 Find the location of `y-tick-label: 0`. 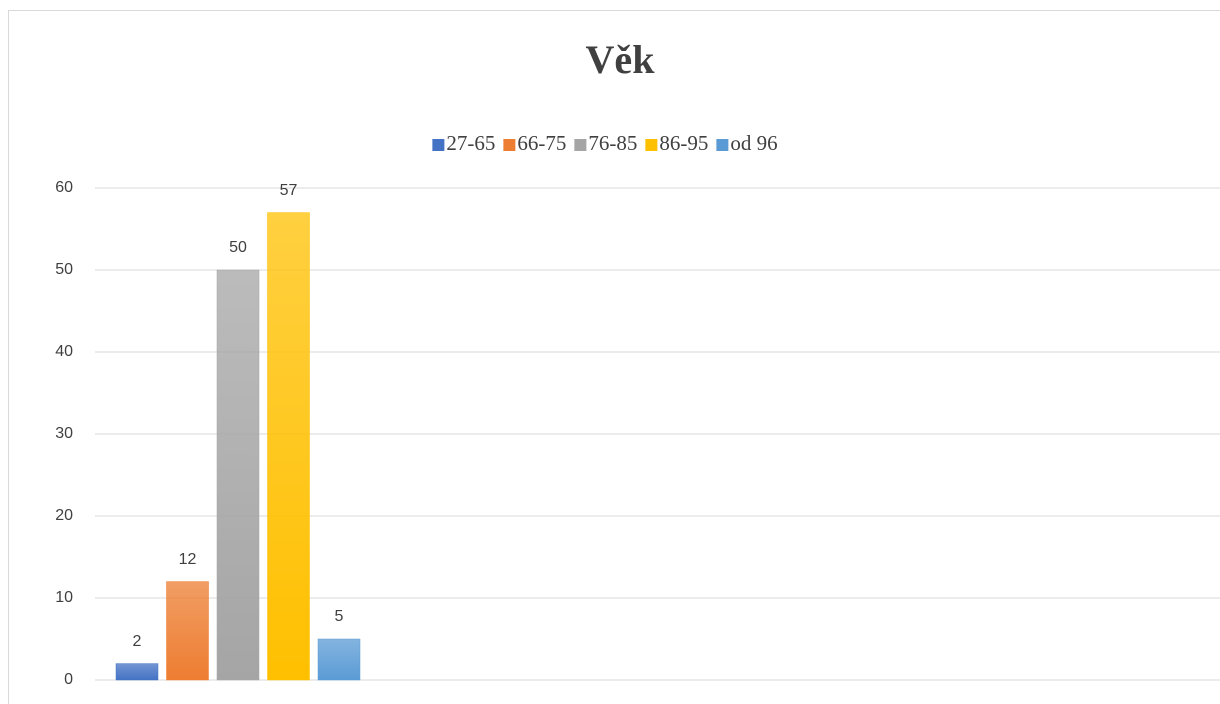

y-tick-label: 0 is located at coordinates (68, 679).